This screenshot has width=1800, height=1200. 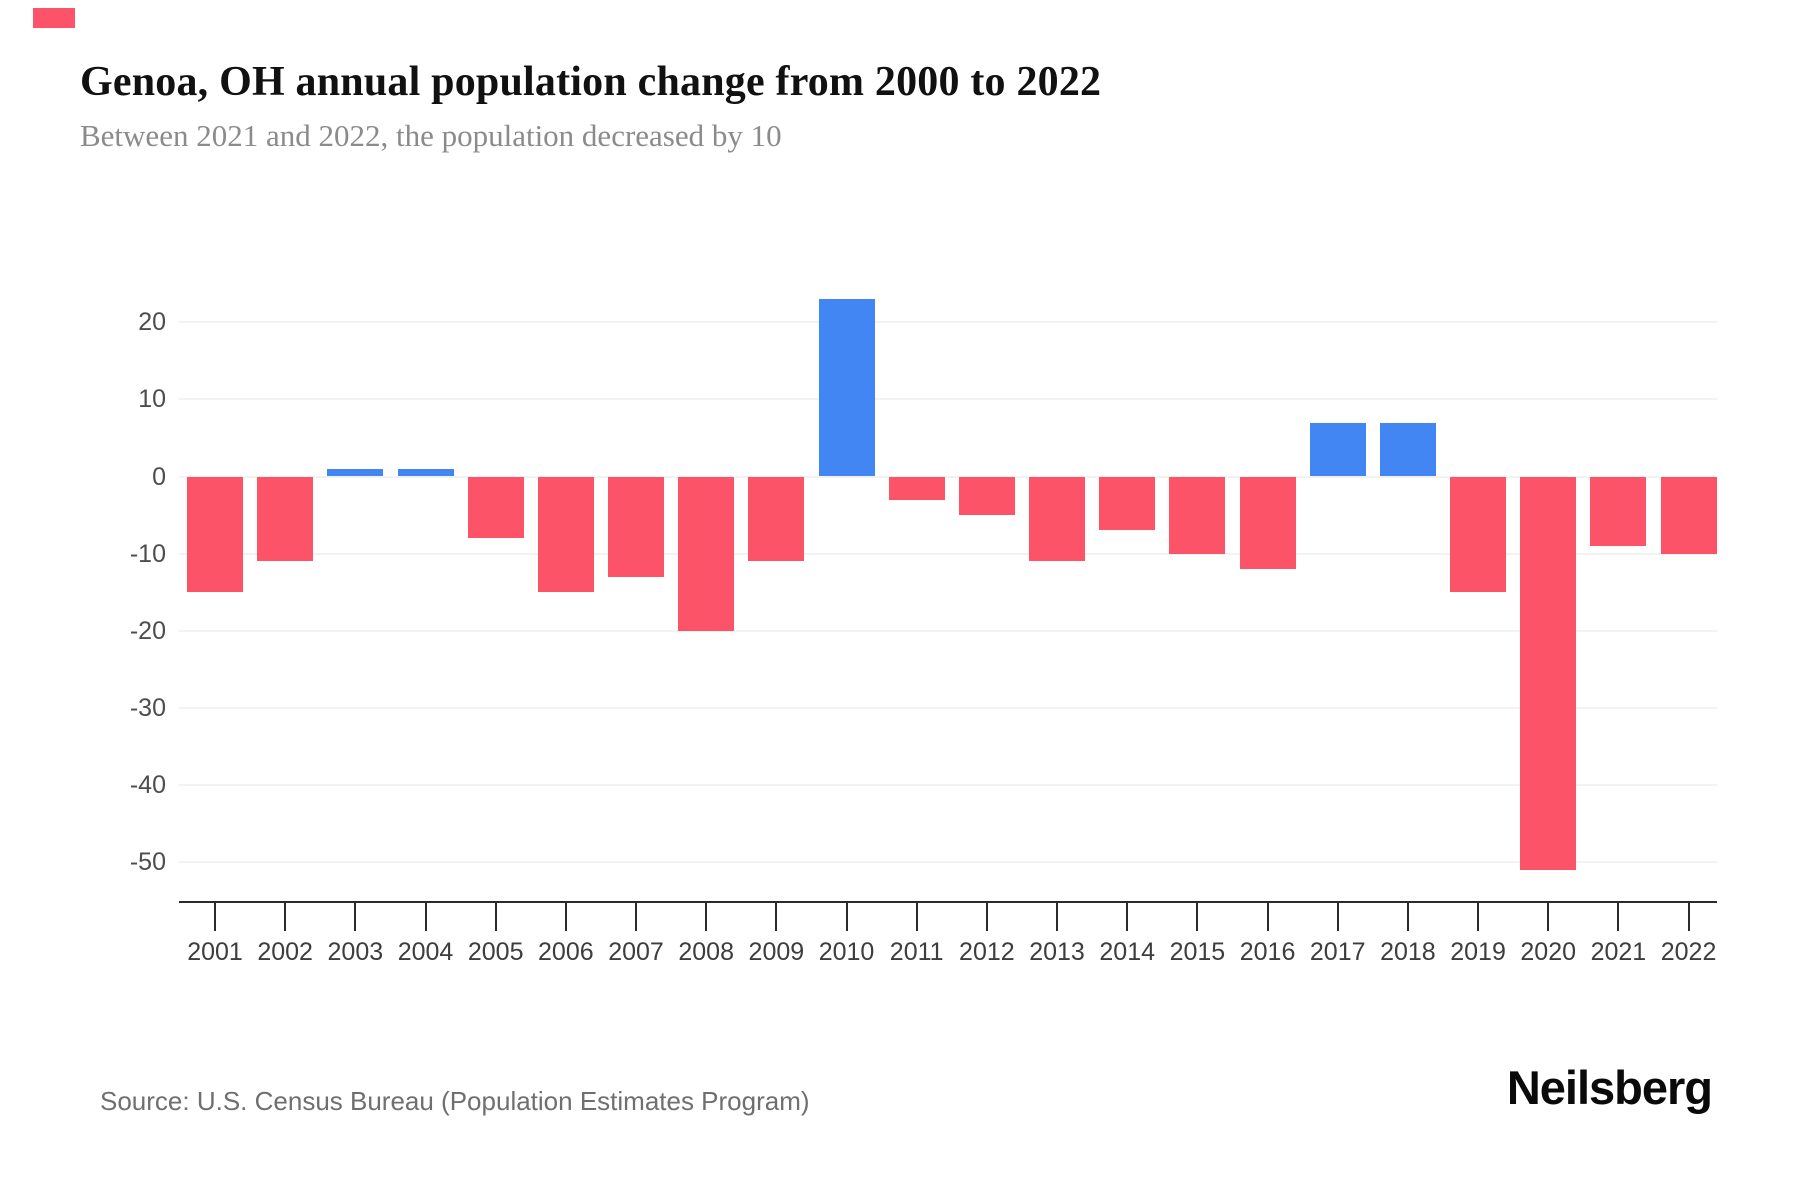 What do you see at coordinates (916, 488) in the screenshot?
I see `bar-2011` at bounding box center [916, 488].